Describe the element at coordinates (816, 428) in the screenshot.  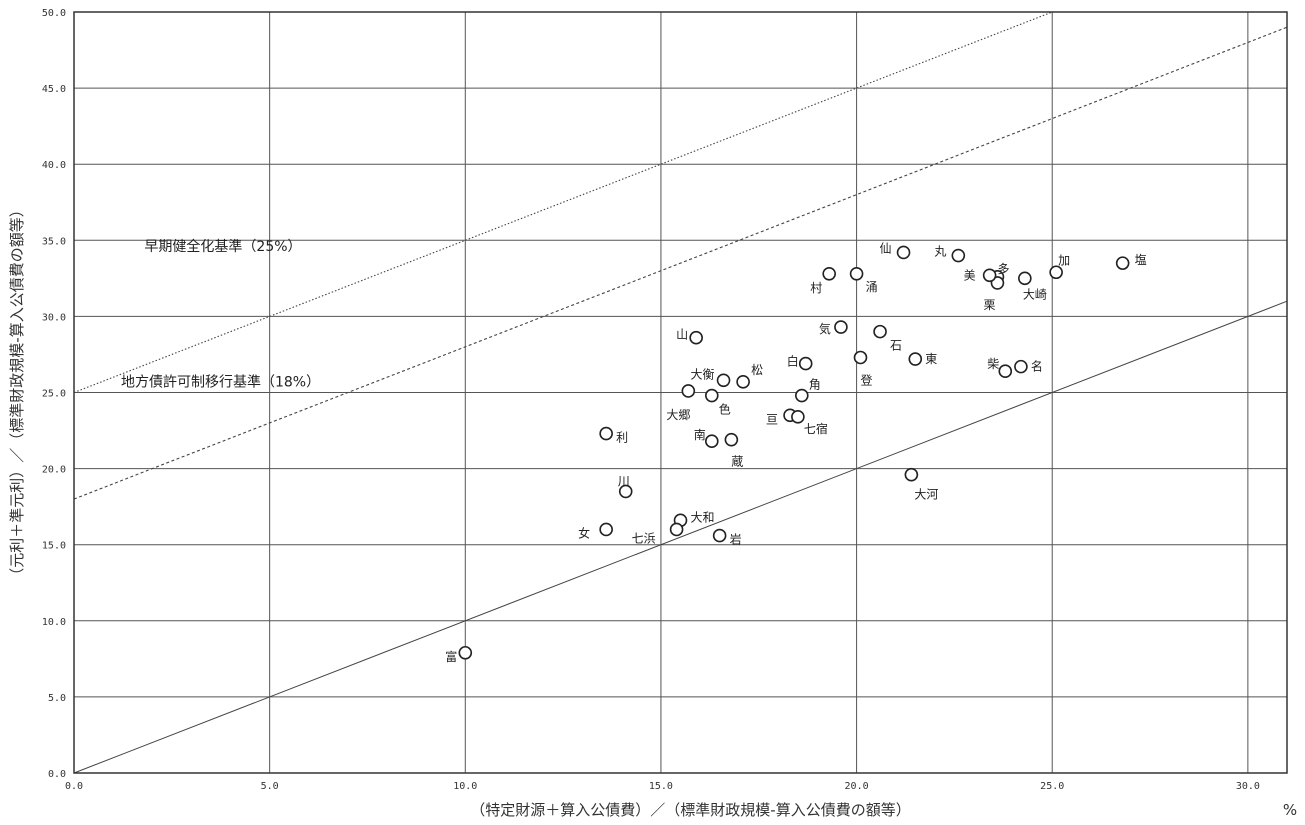
I see `data-point-label: 七宿` at that location.